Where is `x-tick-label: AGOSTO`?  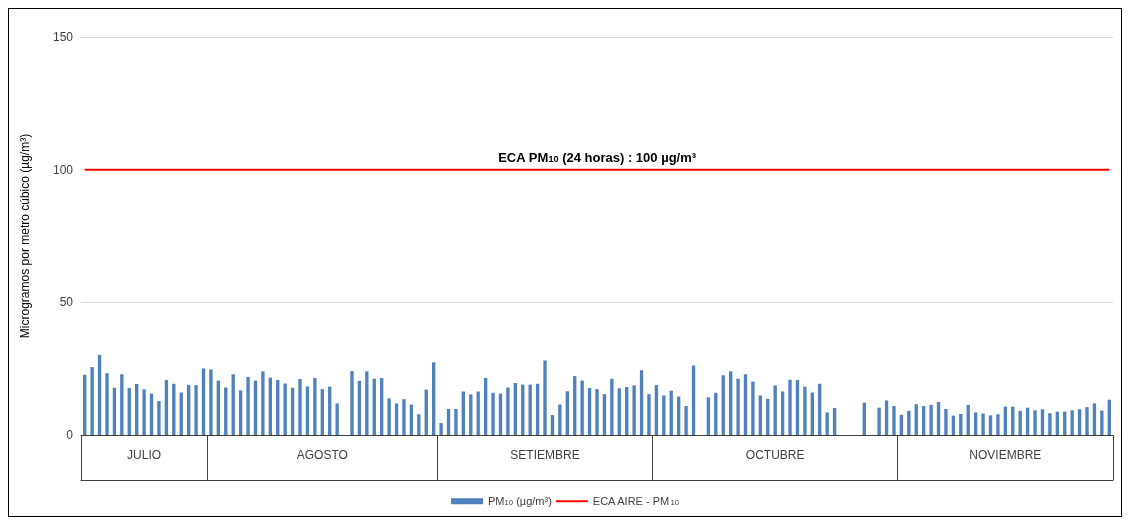 x-tick-label: AGOSTO is located at coordinates (322, 455).